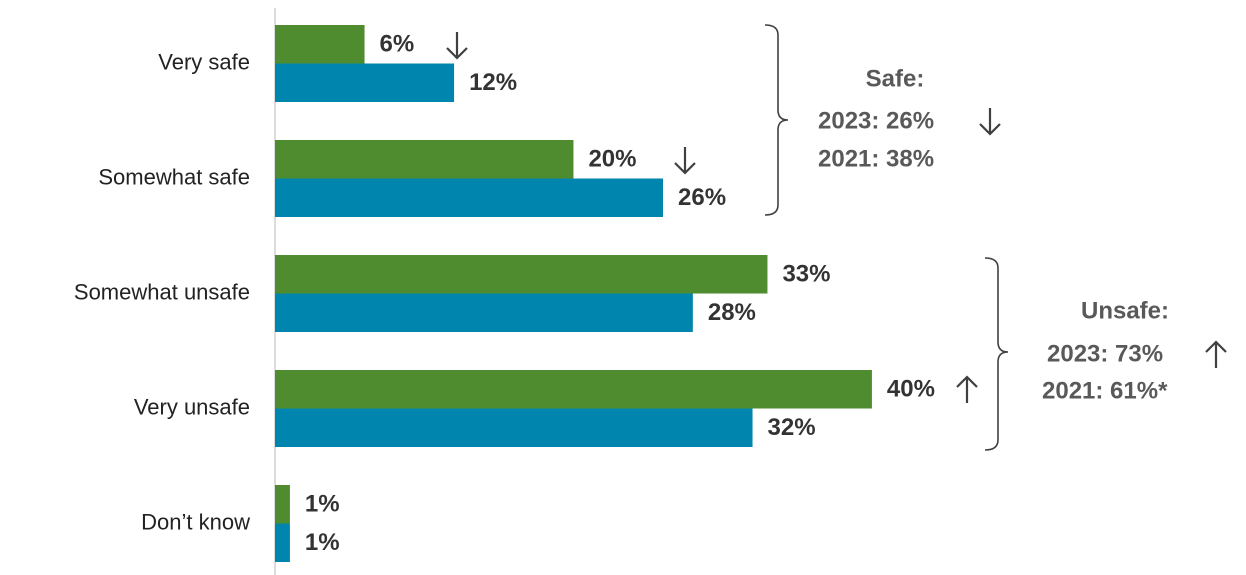 The image size is (1246, 575). I want to click on value-label: 32%, so click(792, 427).